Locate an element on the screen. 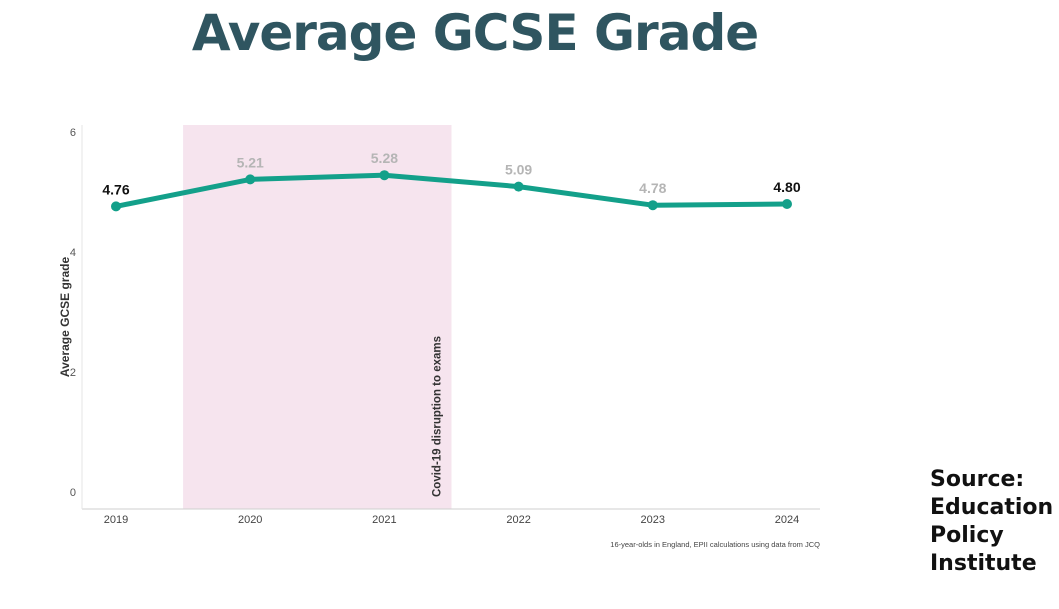 The height and width of the screenshot is (609, 1059). y-tick-label: 4 is located at coordinates (73, 253).